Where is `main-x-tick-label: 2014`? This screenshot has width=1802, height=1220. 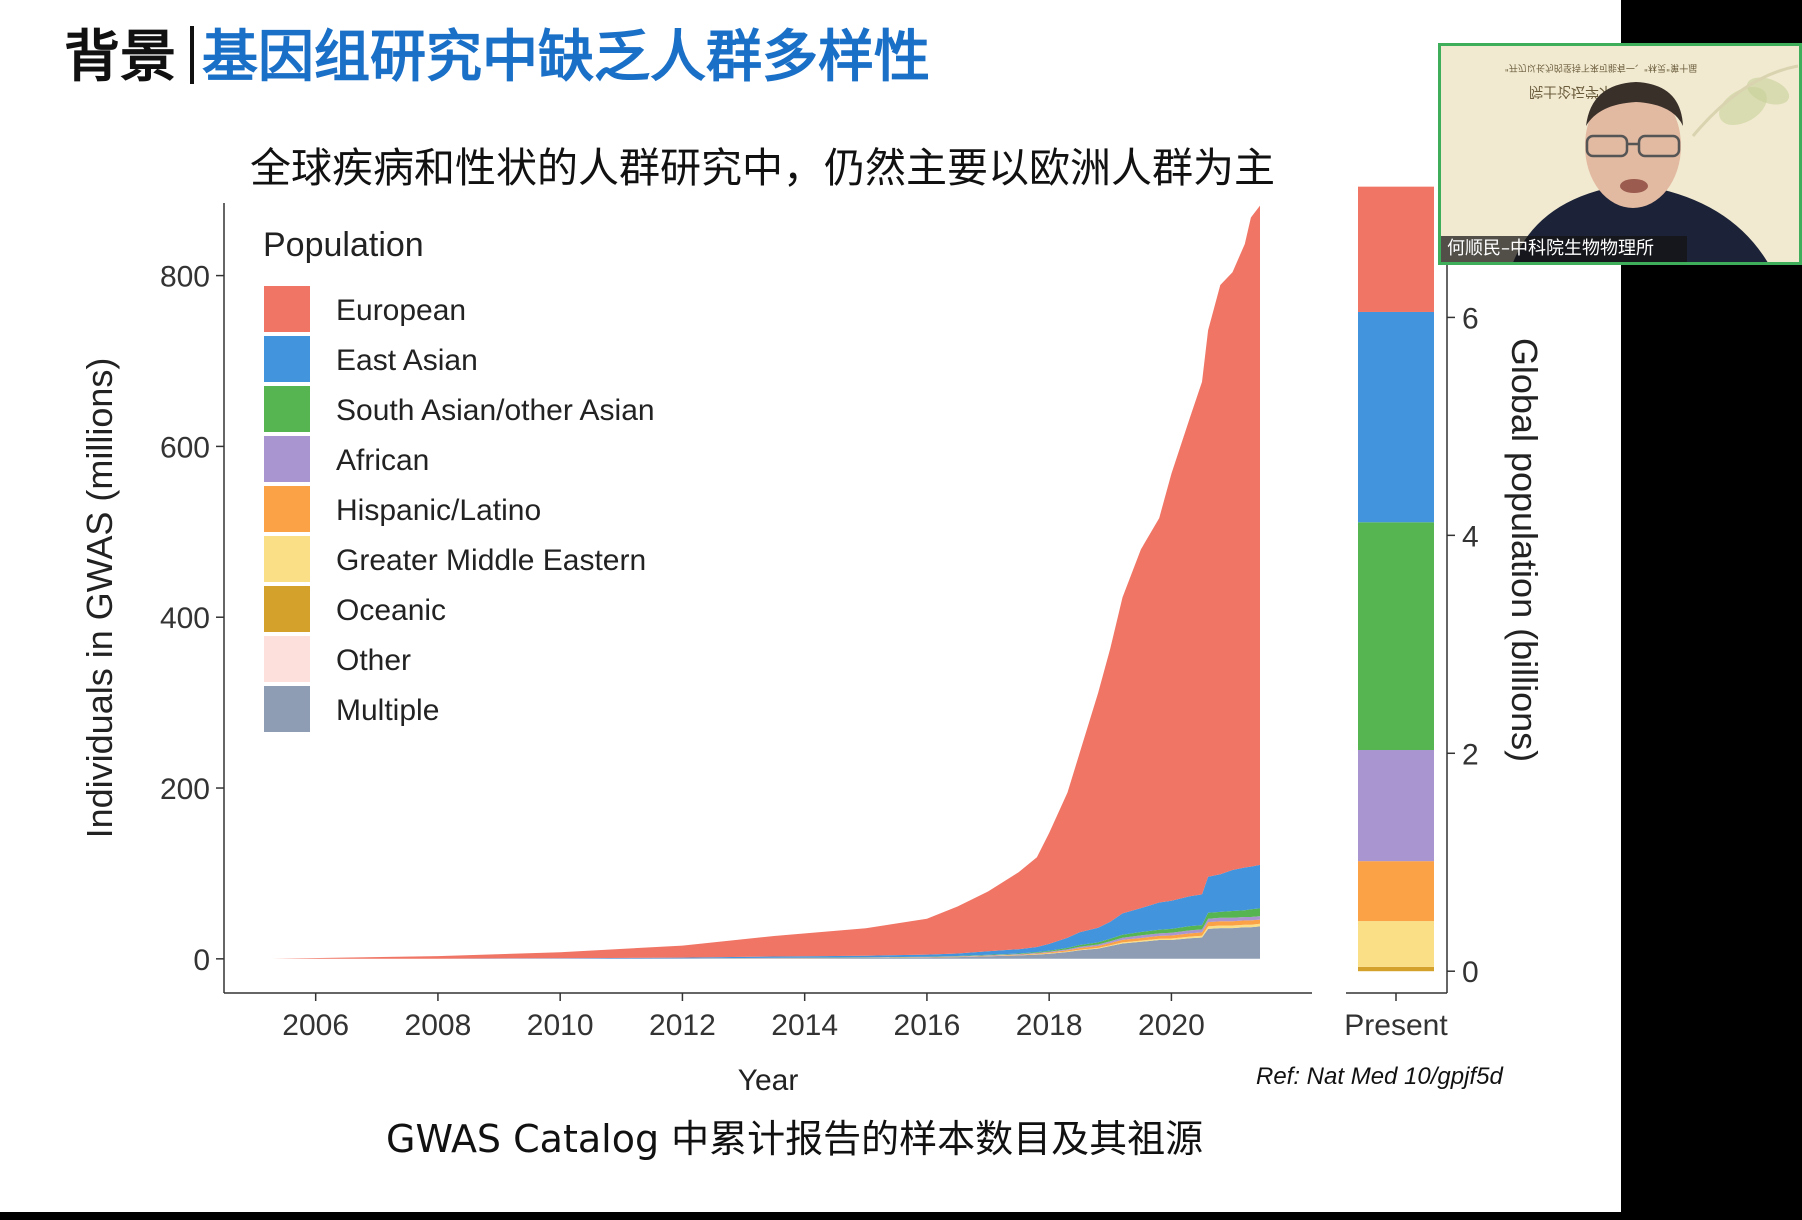 main-x-tick-label: 2014 is located at coordinates (804, 1025).